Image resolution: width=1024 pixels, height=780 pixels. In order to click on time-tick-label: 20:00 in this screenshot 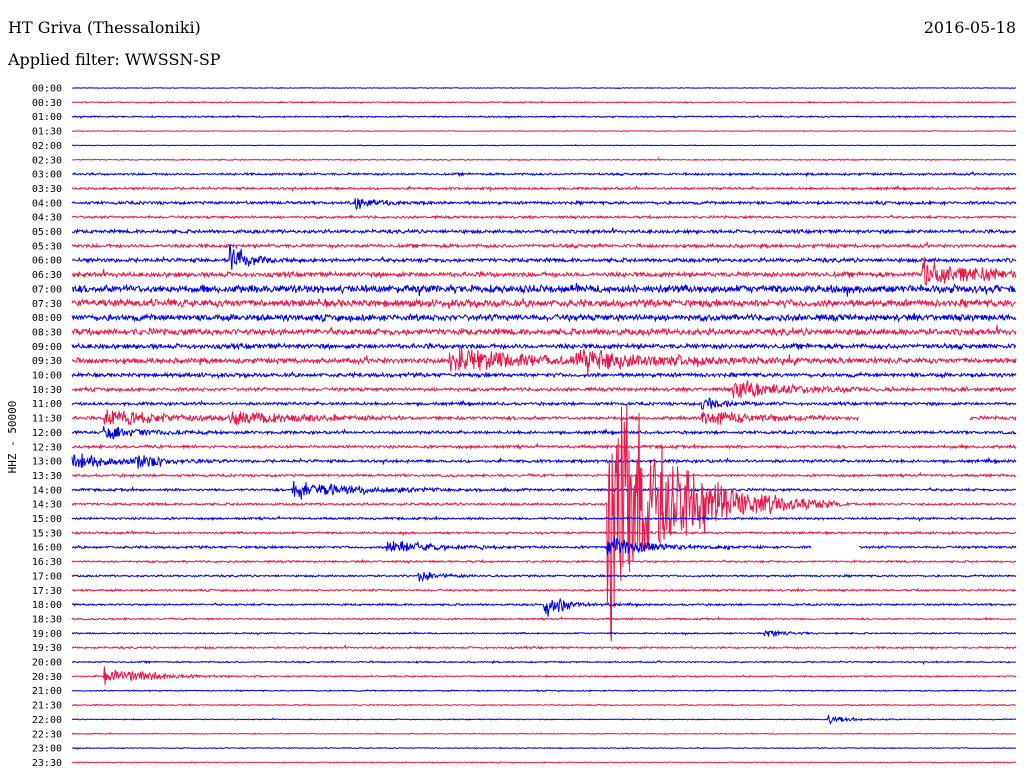, I will do `click(47, 663)`.